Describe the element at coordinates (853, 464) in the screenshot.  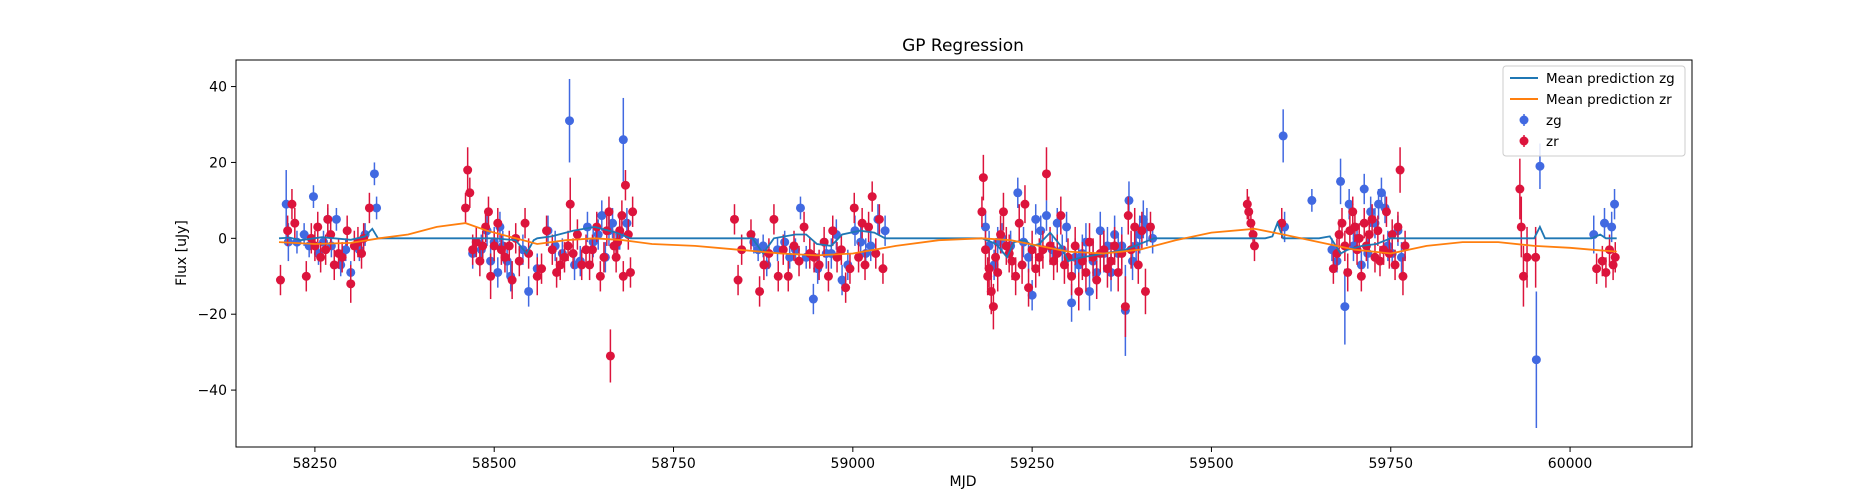
I see `x-tick-label-3: 59000` at that location.